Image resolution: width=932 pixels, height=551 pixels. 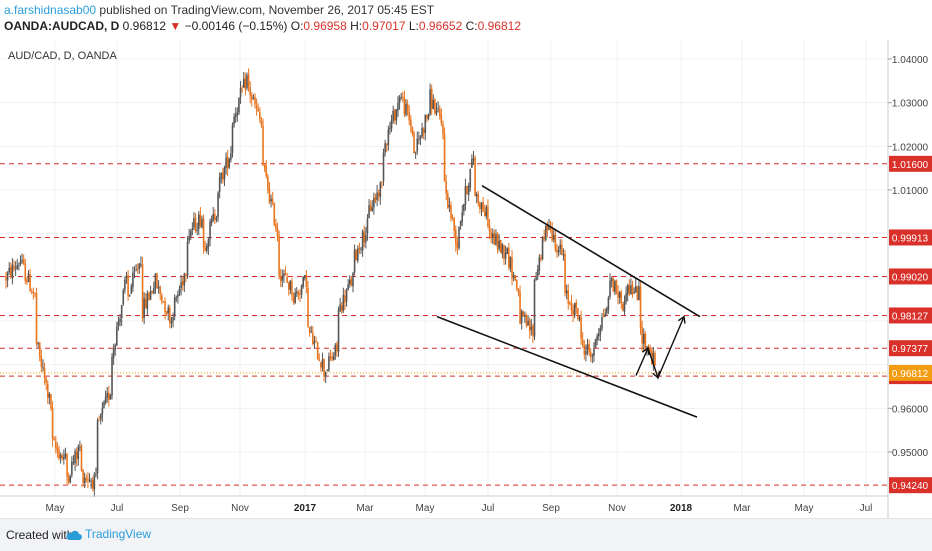 I want to click on arrowhead-up-icon, so click(x=645, y=351).